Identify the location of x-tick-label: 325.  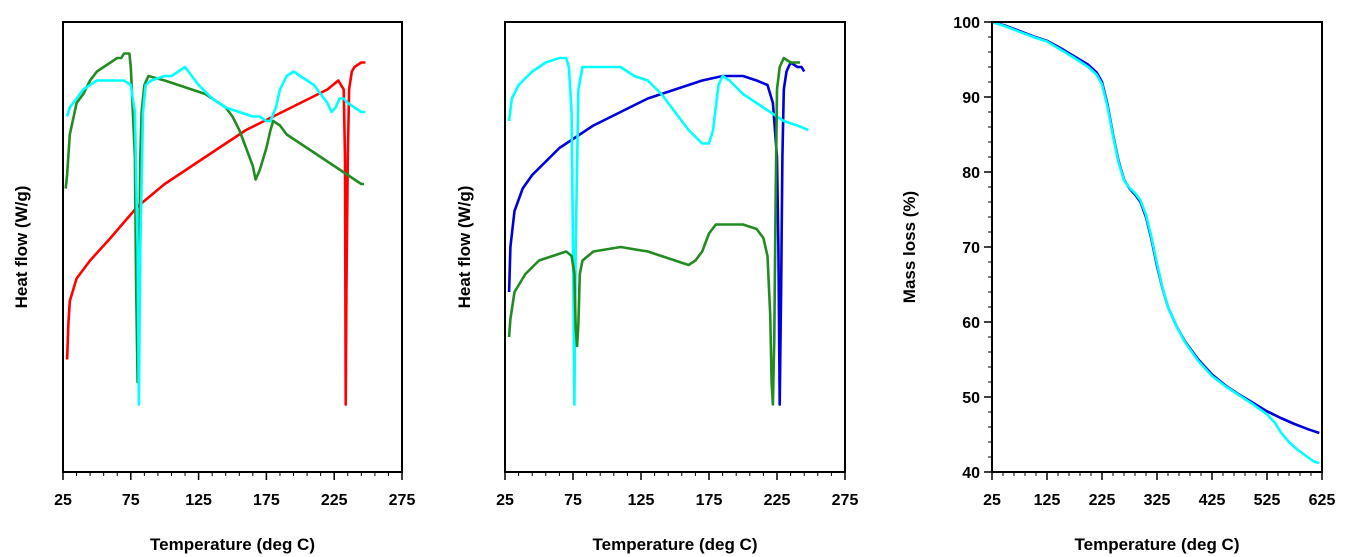
(1157, 500).